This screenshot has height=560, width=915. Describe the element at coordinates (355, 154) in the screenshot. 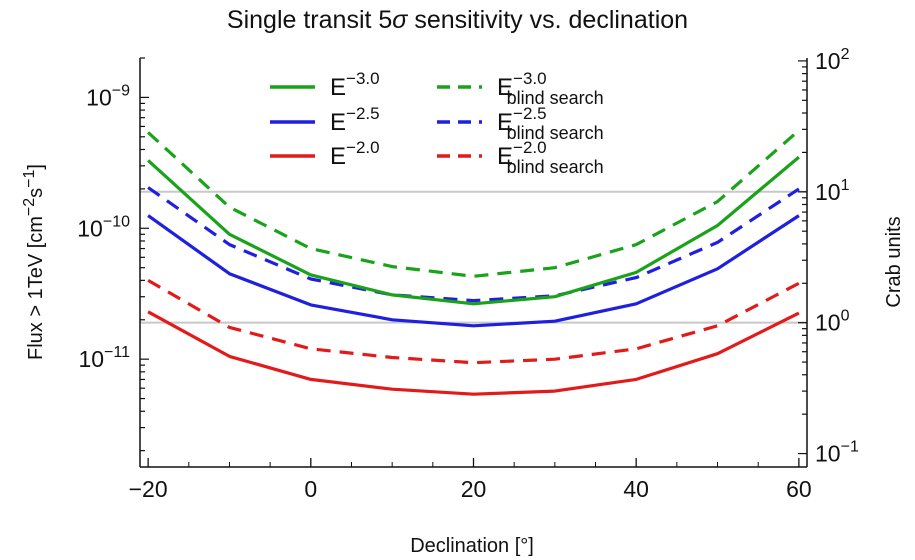

I see `legend-label-3: E−2.0` at that location.